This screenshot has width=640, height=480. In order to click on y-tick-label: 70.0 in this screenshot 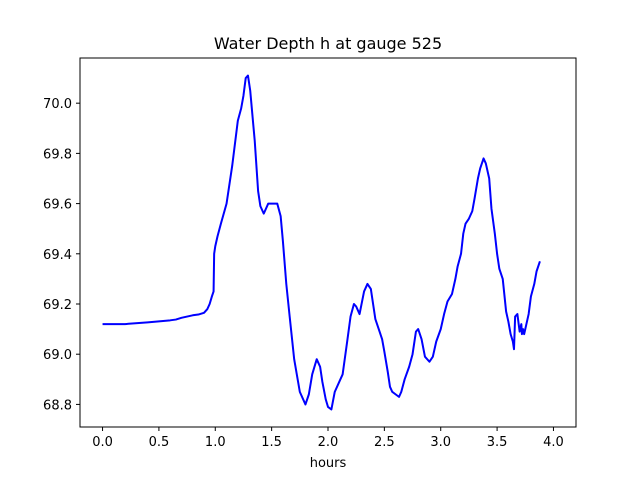, I will do `click(57, 104)`.